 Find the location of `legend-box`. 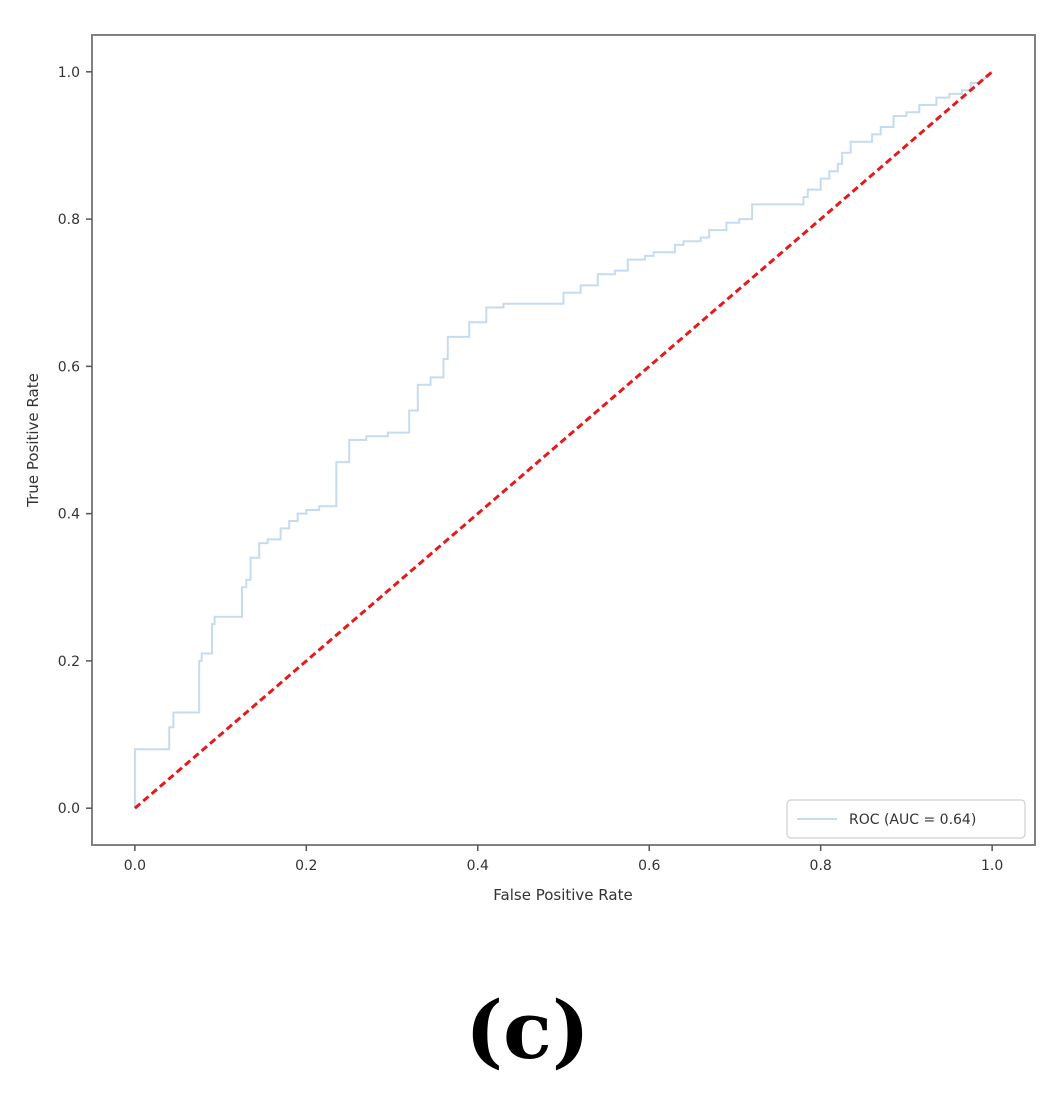

legend-box is located at coordinates (906, 819).